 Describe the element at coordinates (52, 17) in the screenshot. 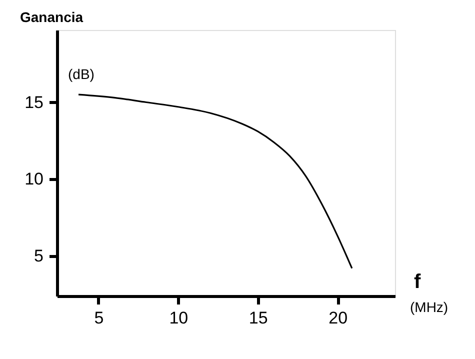

I see `y-axis-title: Ganancia` at that location.